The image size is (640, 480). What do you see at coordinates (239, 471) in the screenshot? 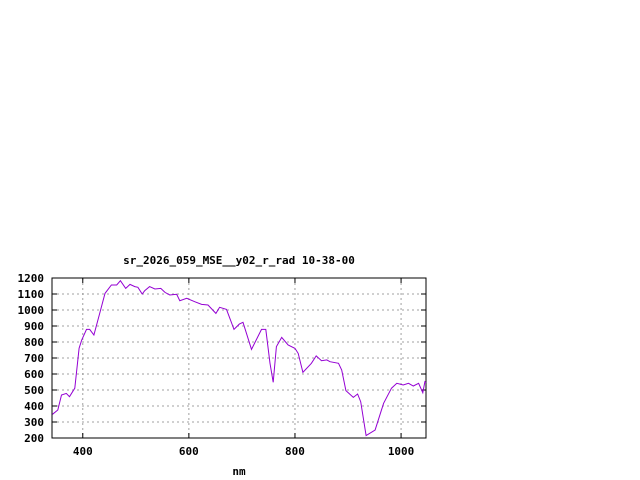
I see `x-axis-label: nm` at bounding box center [239, 471].